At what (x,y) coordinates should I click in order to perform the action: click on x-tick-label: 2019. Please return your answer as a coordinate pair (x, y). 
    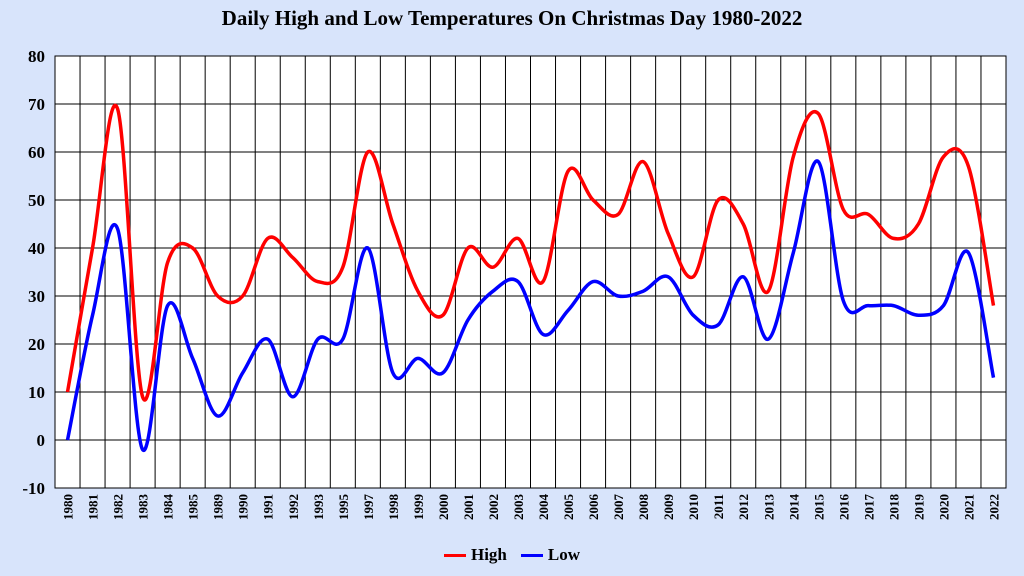
    Looking at the image, I should click on (918, 507).